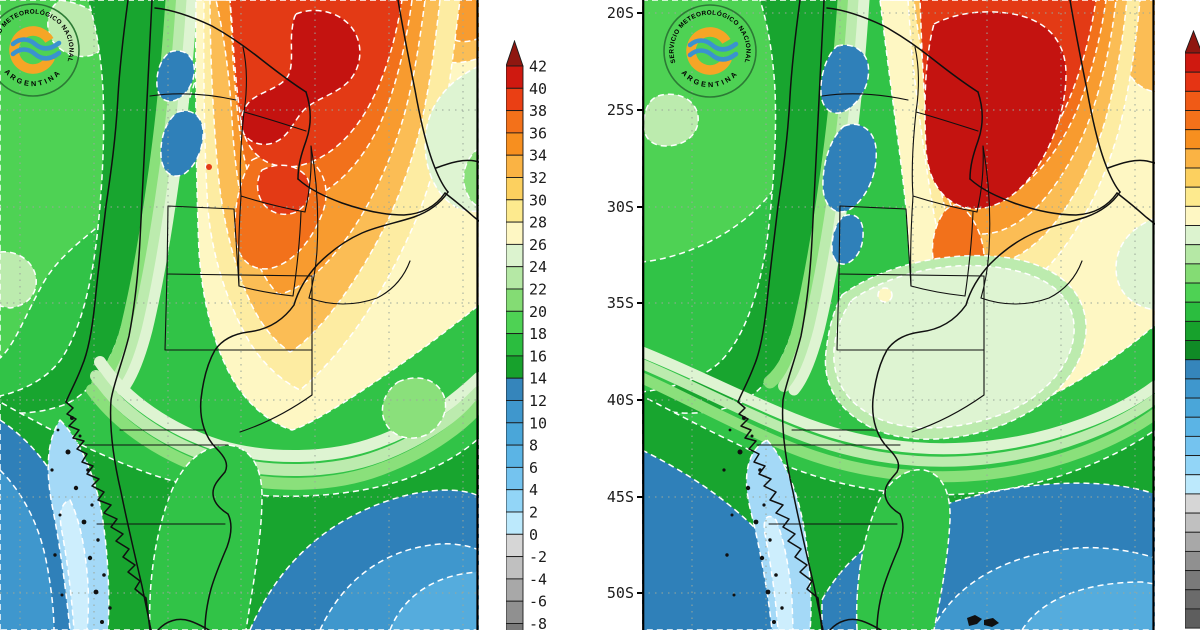 The width and height of the screenshot is (1200, 630). I want to click on colorbar-label: 0, so click(533, 535).